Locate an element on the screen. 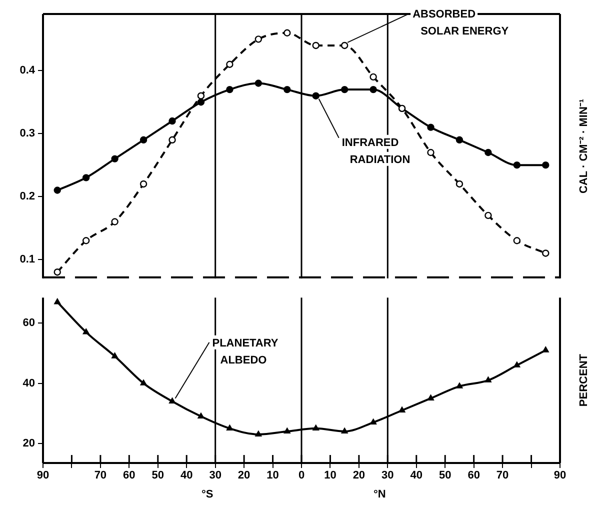  y-tick-label: 0.2 is located at coordinates (27, 196).